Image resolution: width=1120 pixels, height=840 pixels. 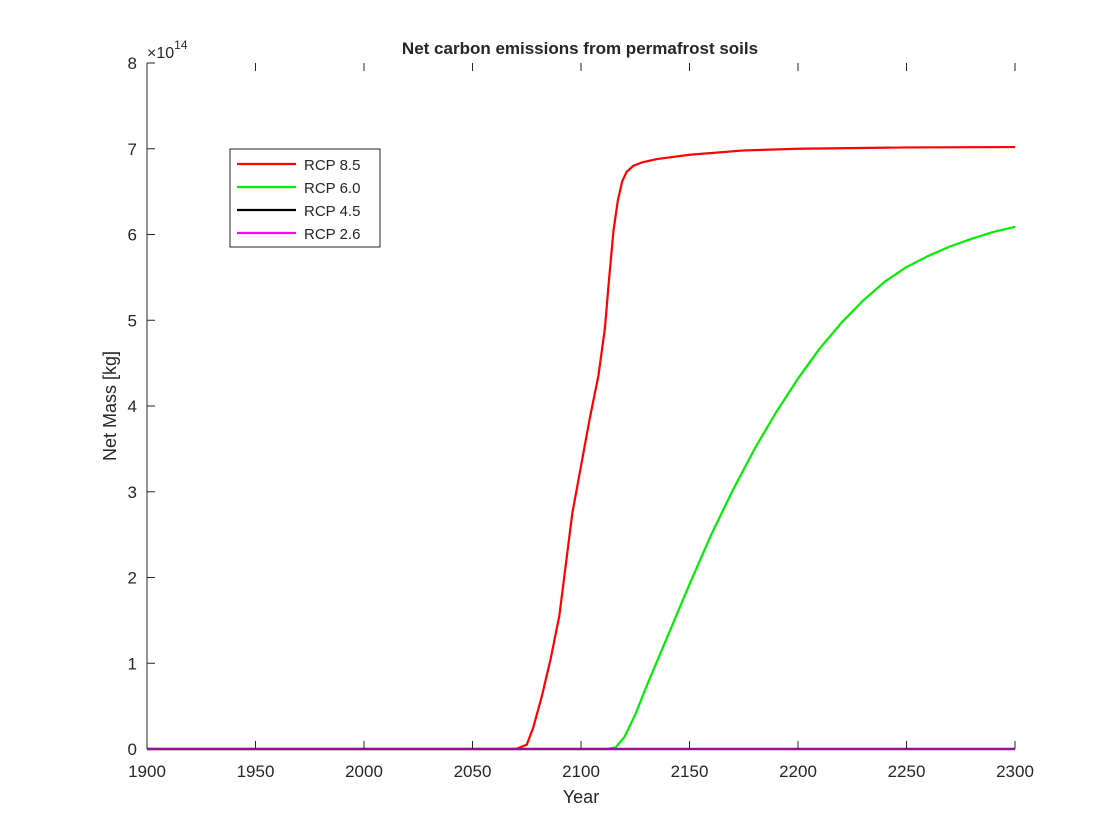 What do you see at coordinates (798, 771) in the screenshot?
I see `x-tick-label: 2200` at bounding box center [798, 771].